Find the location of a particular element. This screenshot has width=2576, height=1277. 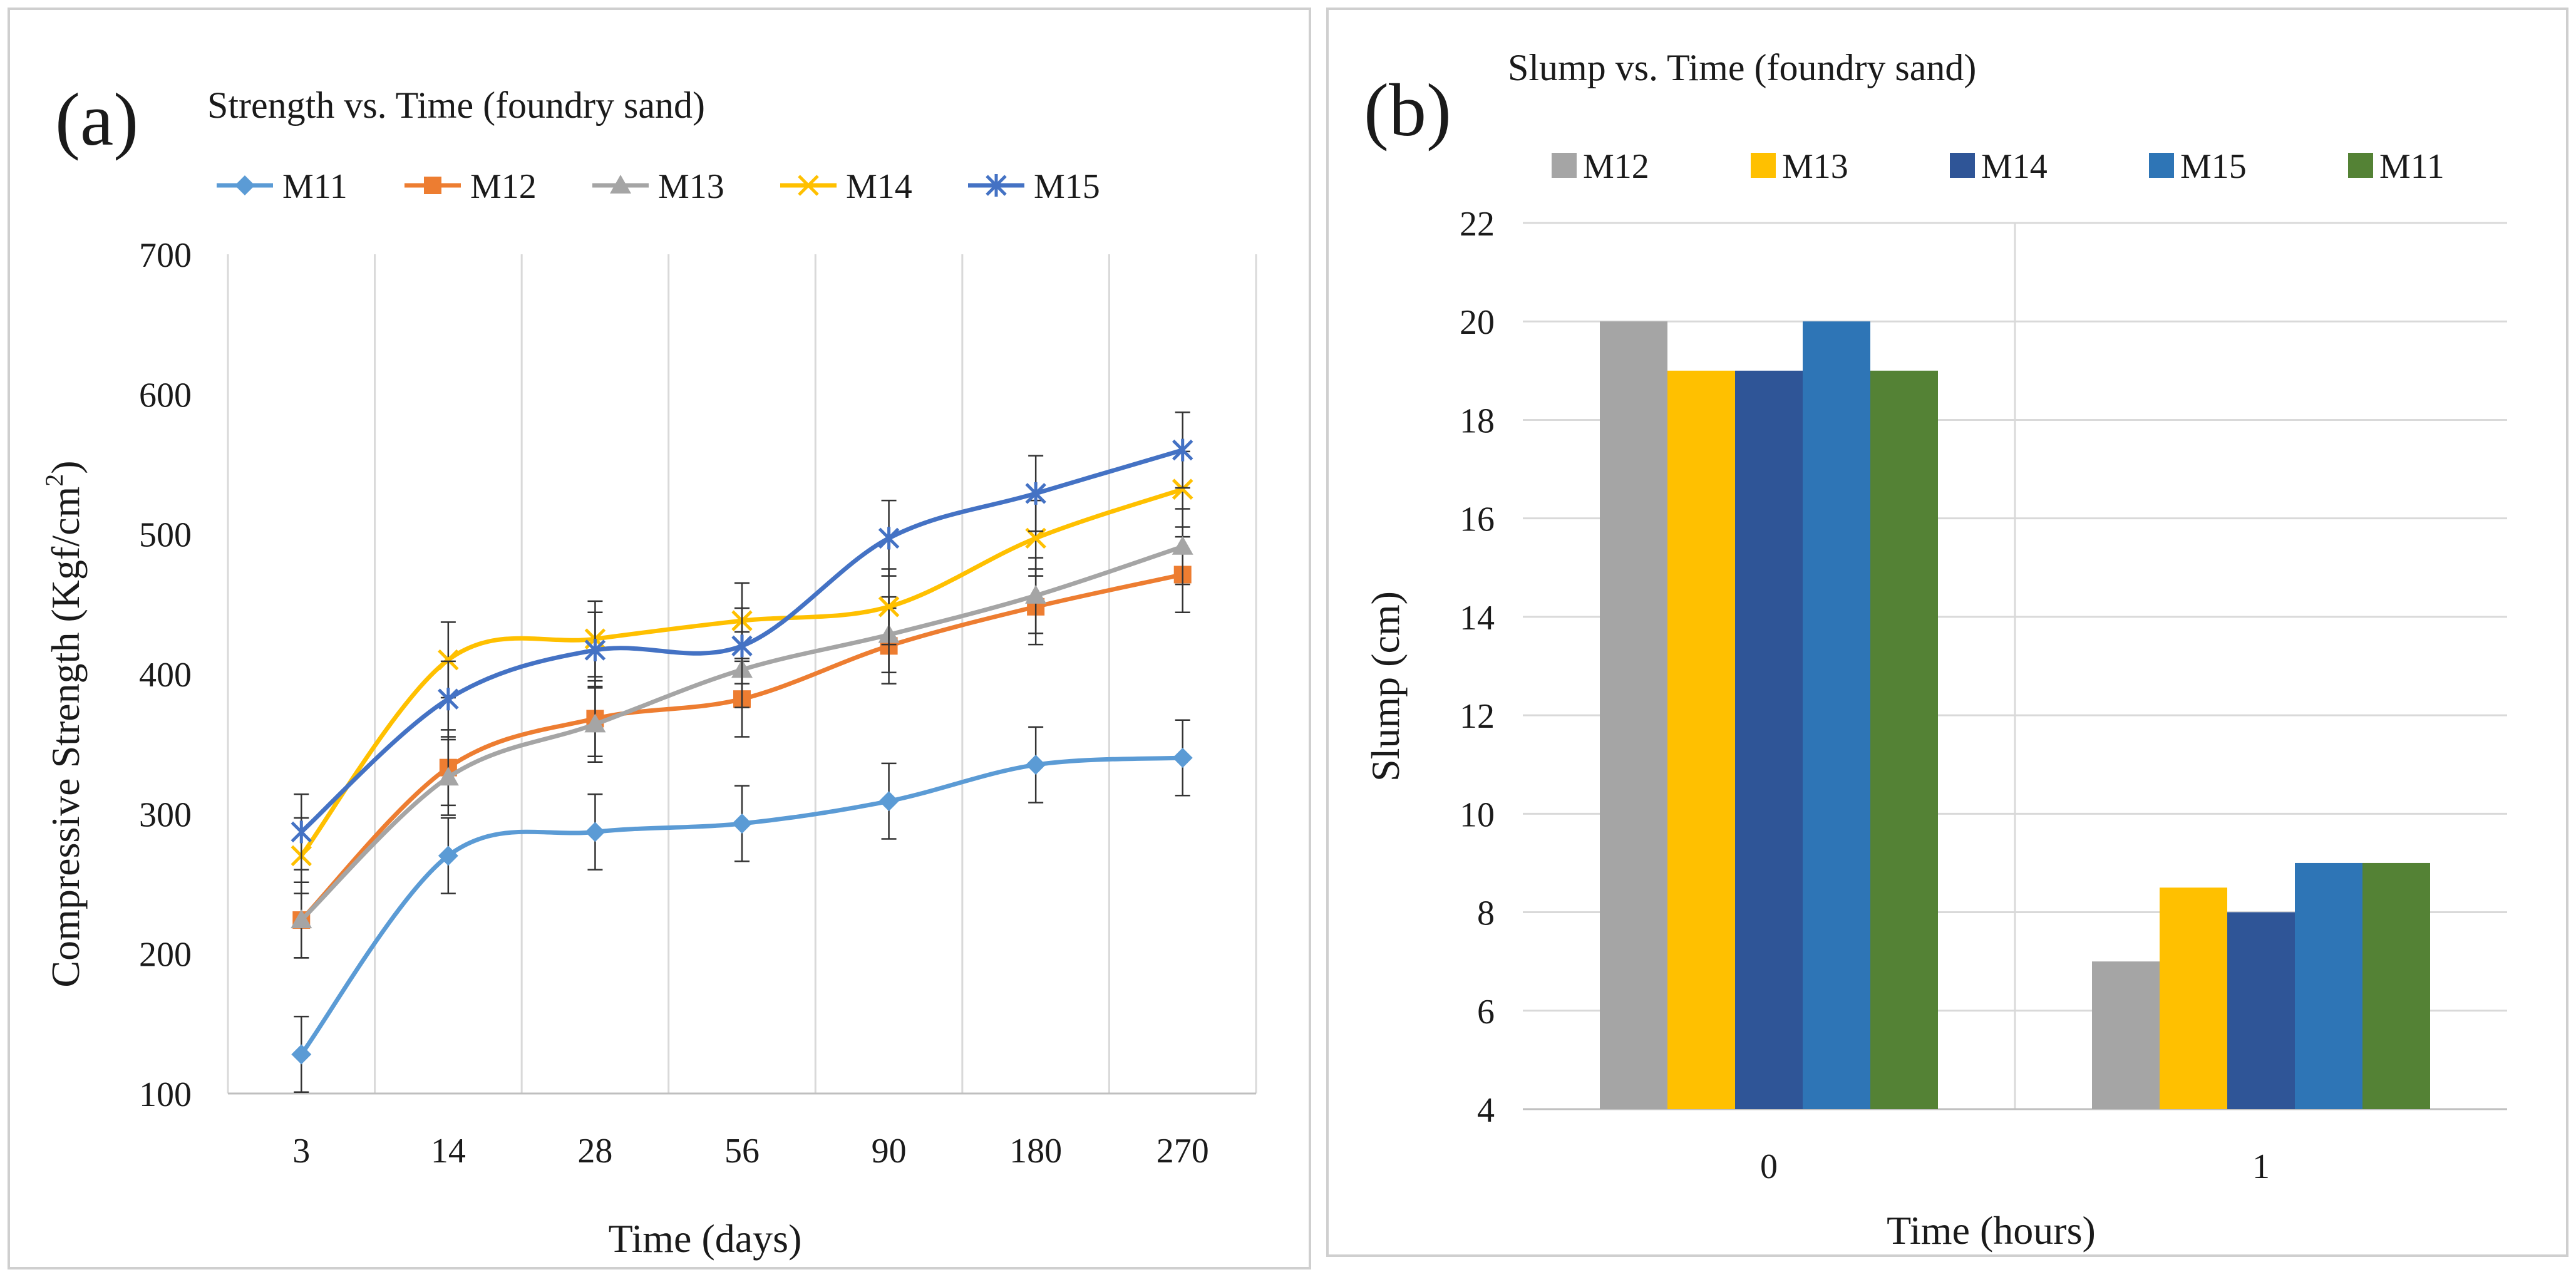

x-axis-label-b: Time (hours) is located at coordinates (1991, 1230).